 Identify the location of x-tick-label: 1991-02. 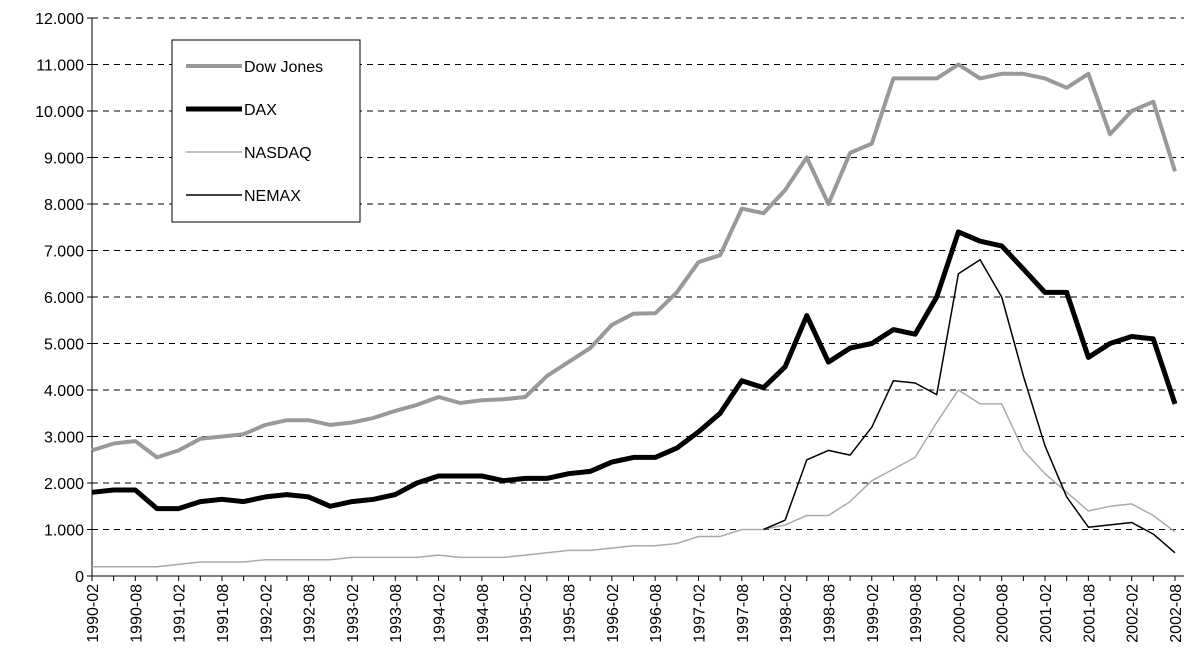
(180, 613).